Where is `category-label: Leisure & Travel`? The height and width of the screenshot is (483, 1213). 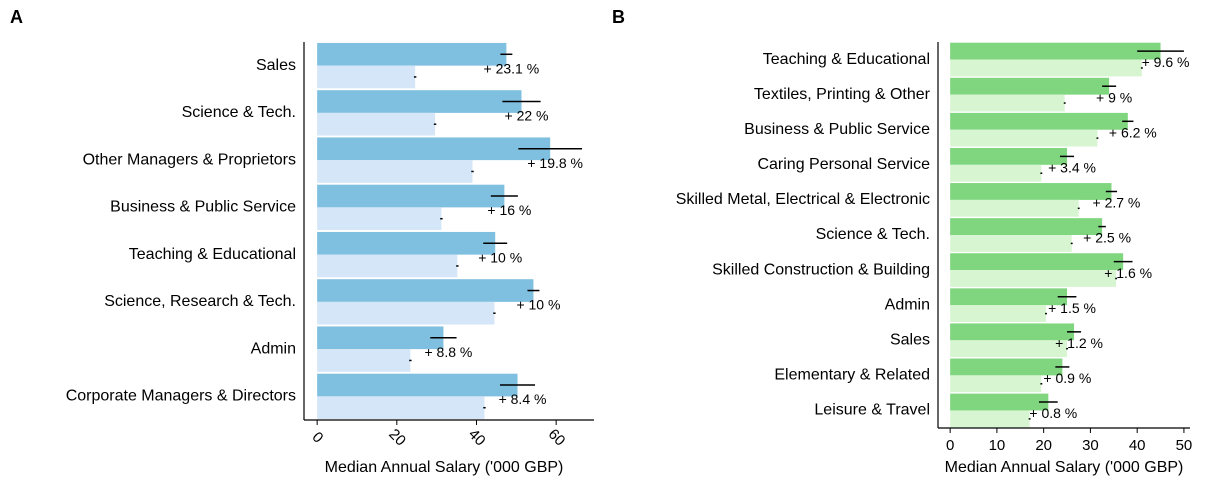 category-label: Leisure & Travel is located at coordinates (872, 410).